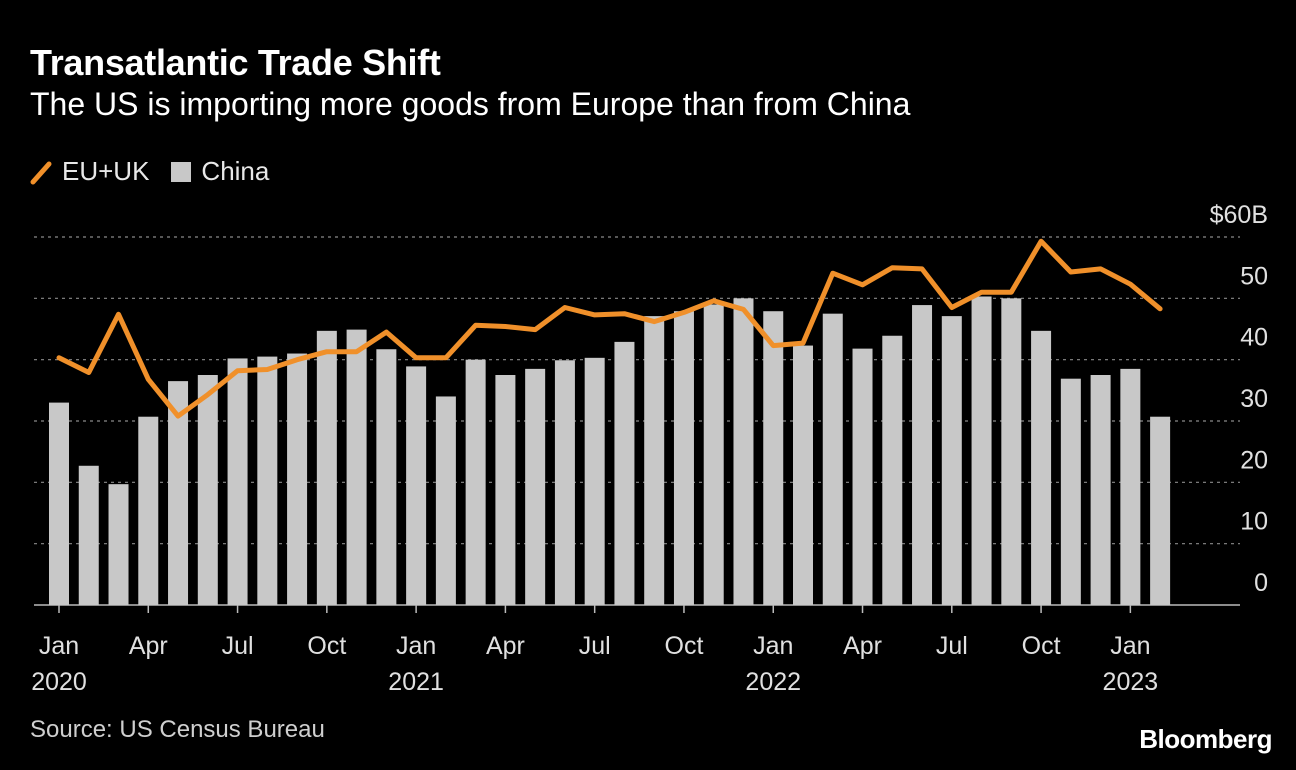 This screenshot has height=770, width=1296. Describe the element at coordinates (160, 171) in the screenshot. I see `legend: EU+UK China` at that location.